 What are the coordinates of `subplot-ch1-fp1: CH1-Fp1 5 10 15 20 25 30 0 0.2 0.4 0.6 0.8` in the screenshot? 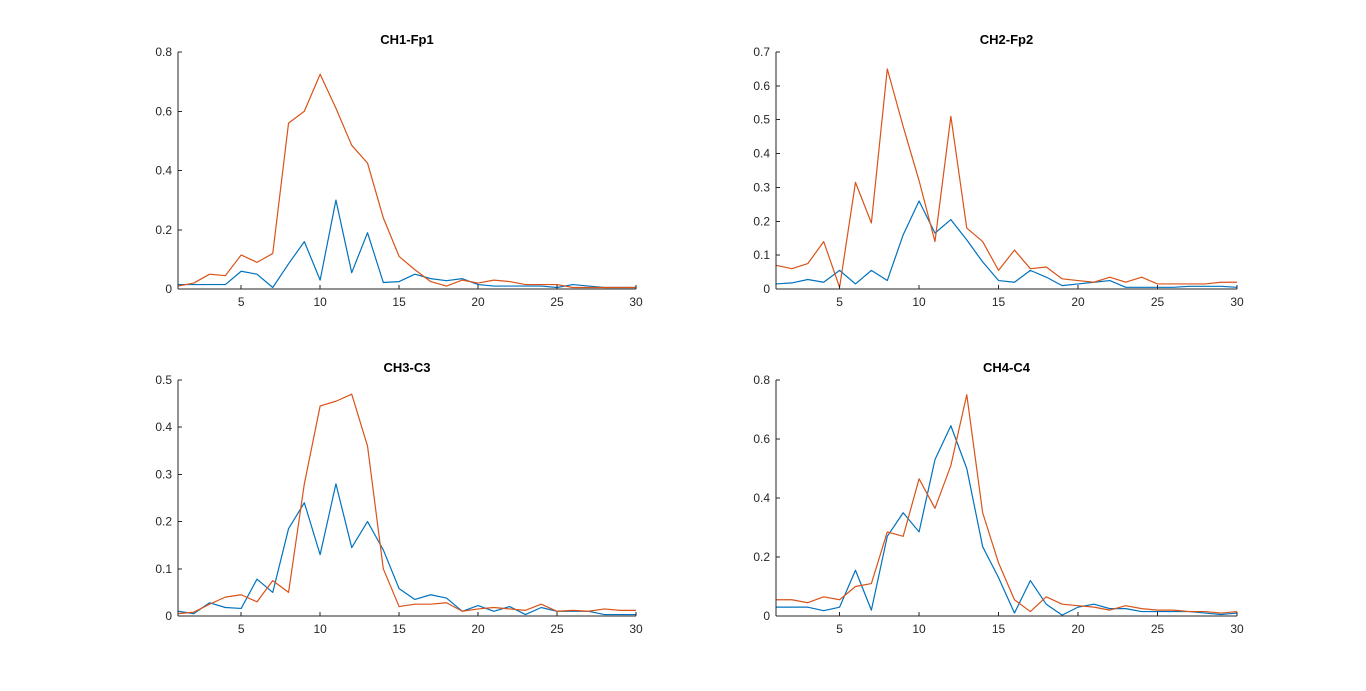 It's located at (399, 170).